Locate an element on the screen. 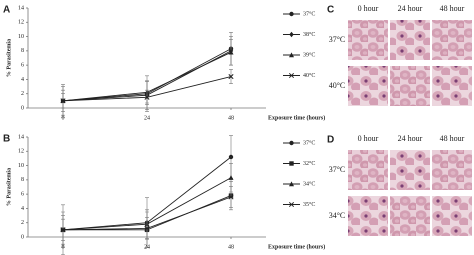 The width and height of the screenshot is (474, 255). legend-label: 34°C is located at coordinates (309, 183).